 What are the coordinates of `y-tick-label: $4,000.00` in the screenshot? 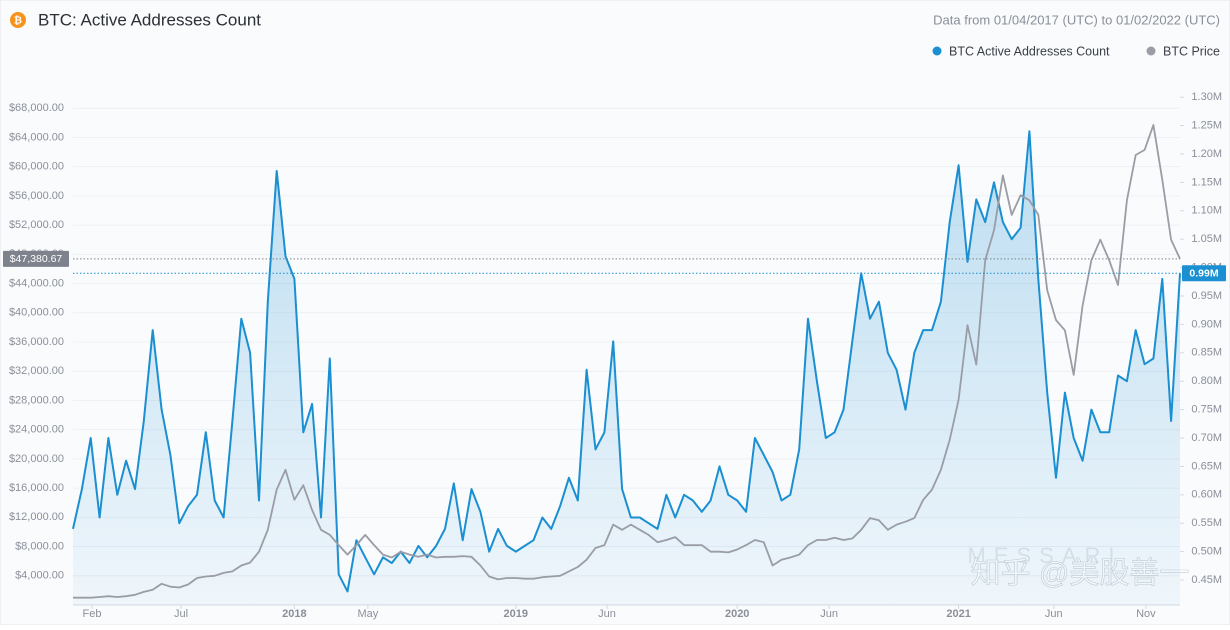 It's located at (39, 576).